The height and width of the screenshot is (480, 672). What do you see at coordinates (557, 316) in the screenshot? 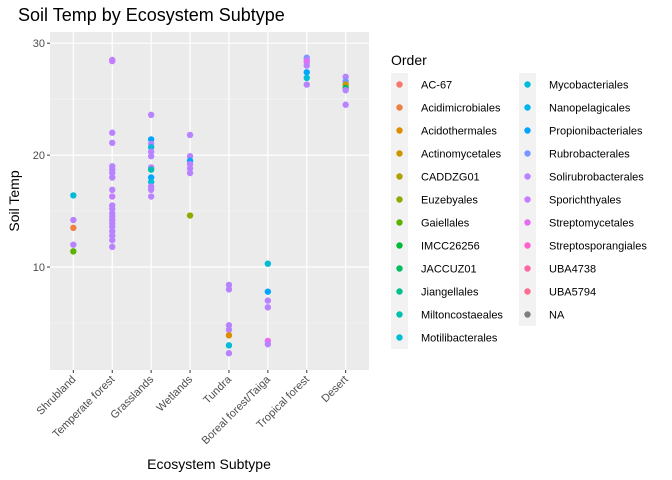
I see `legend-label: NA` at bounding box center [557, 316].